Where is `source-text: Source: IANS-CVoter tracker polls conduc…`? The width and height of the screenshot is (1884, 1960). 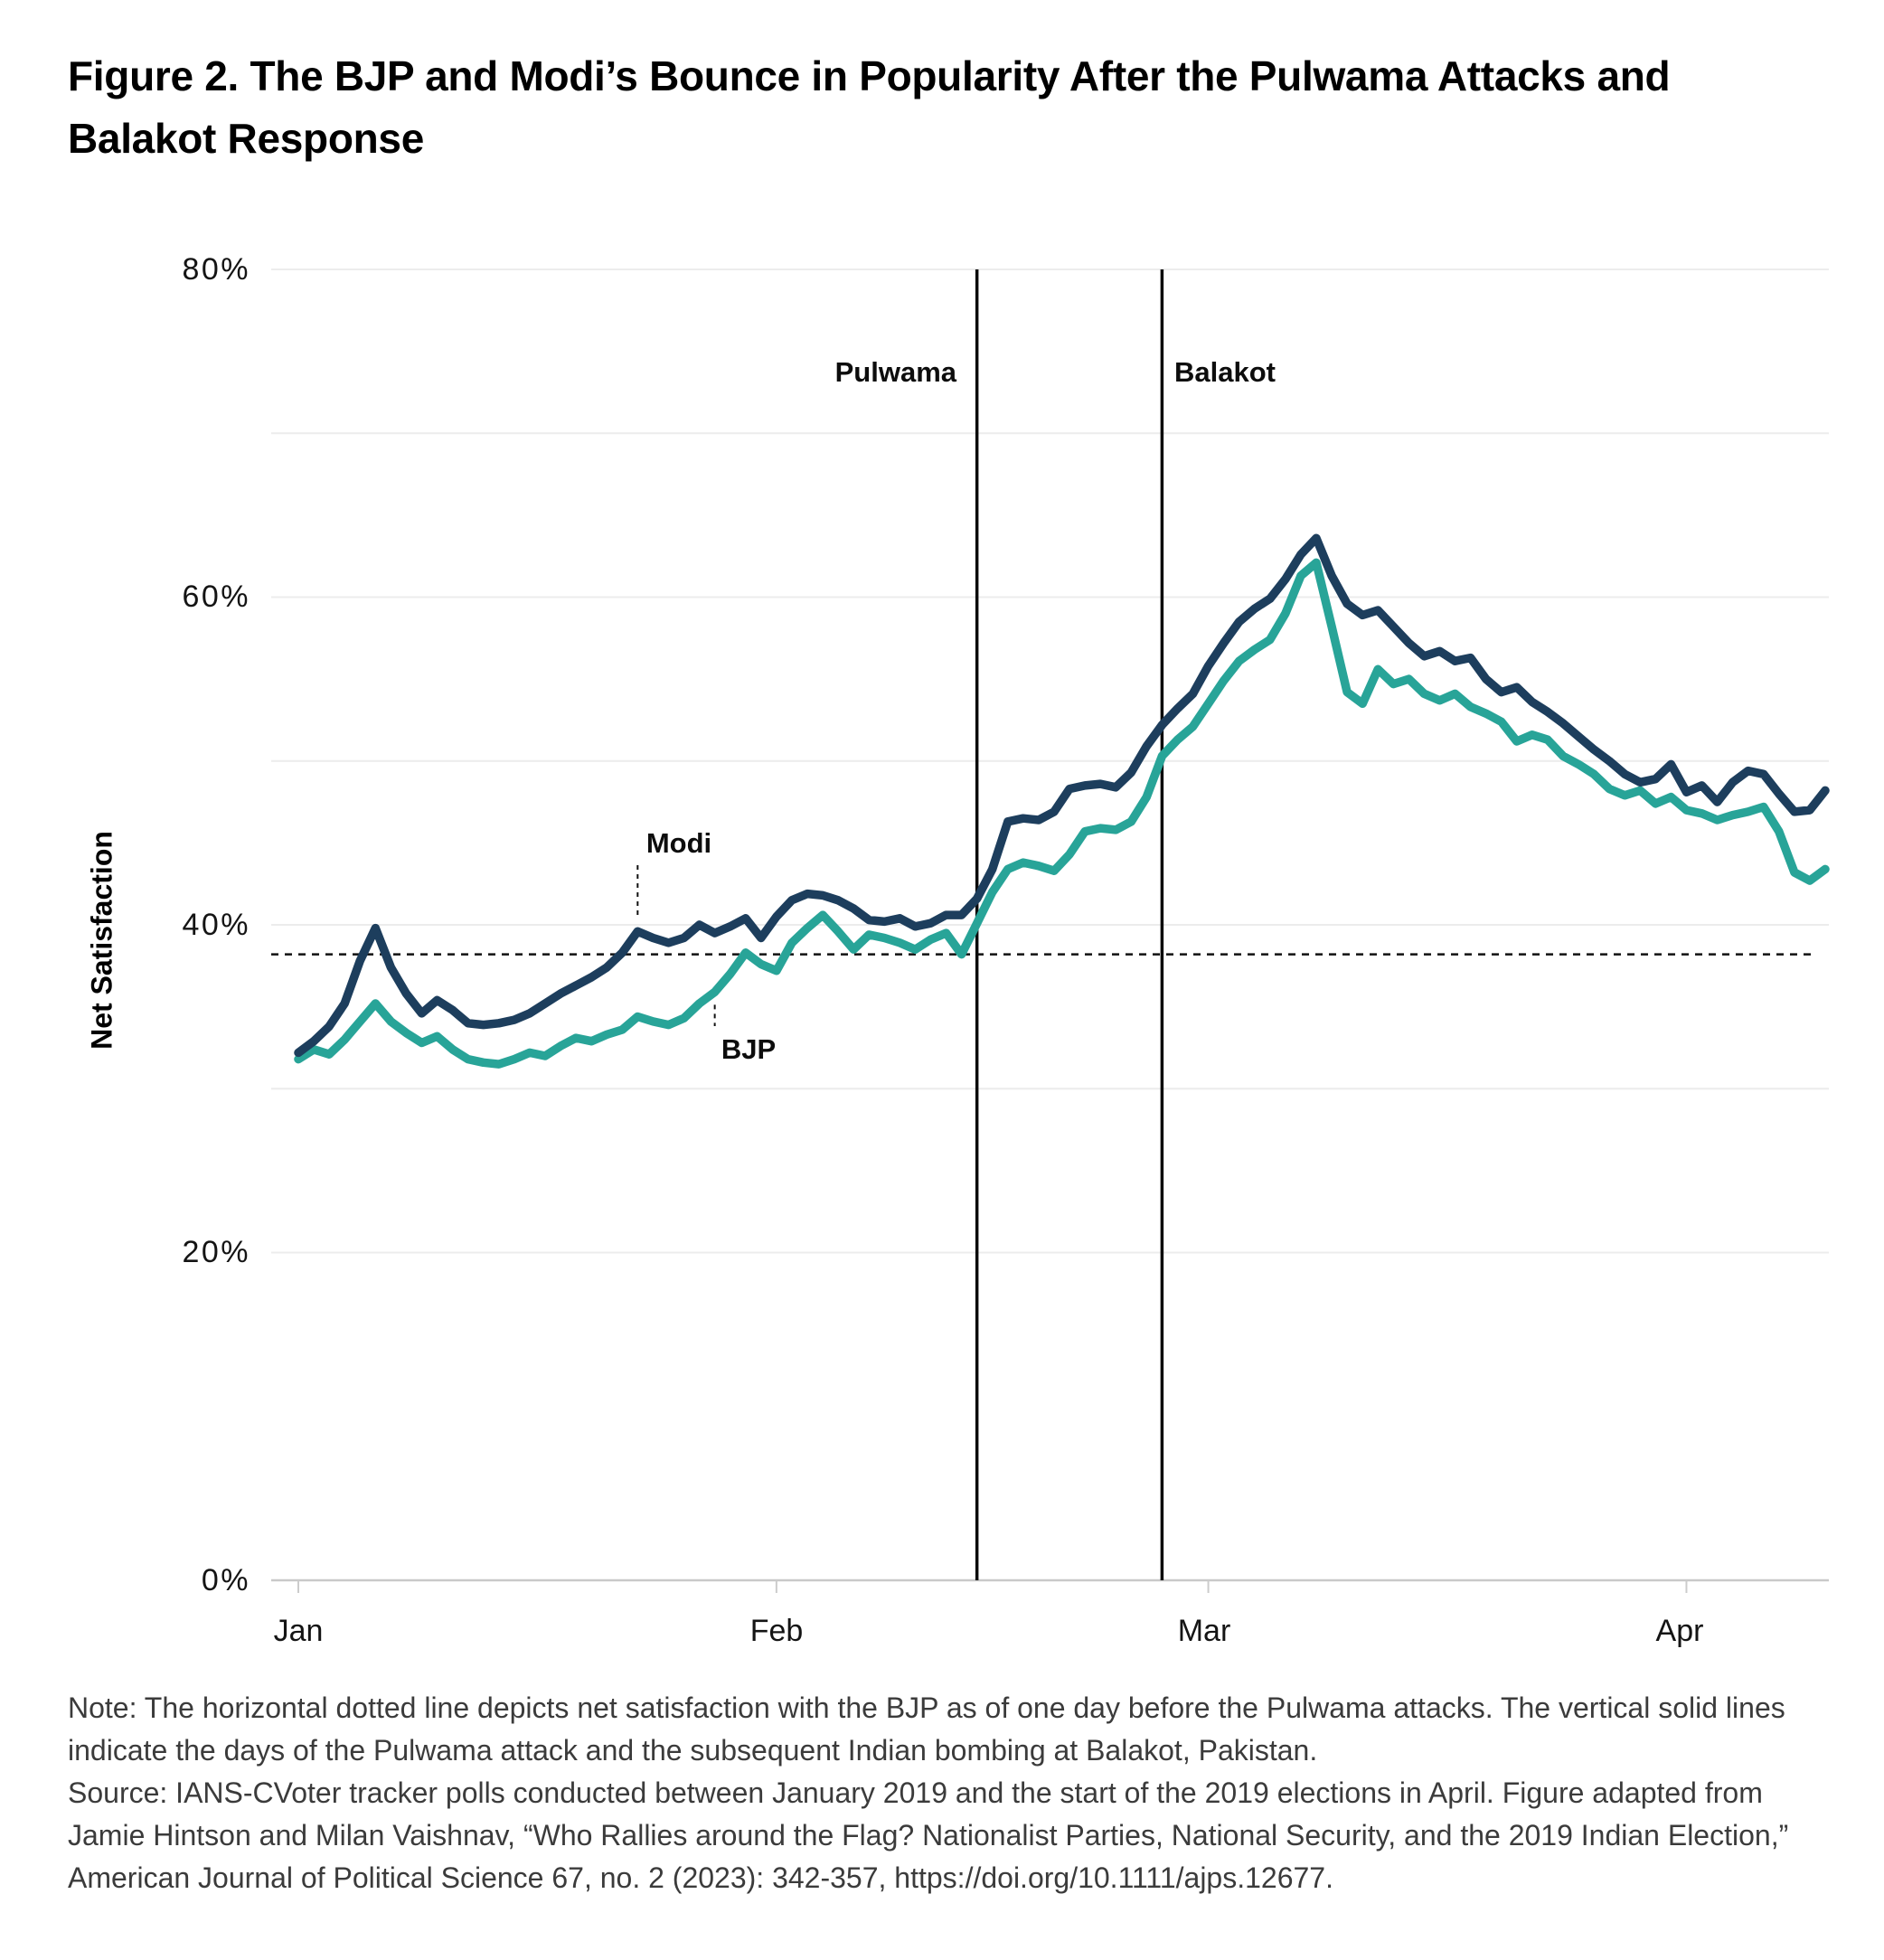
source-text: Source: IANS-CVoter tracker polls conduc… is located at coordinates (928, 1835).